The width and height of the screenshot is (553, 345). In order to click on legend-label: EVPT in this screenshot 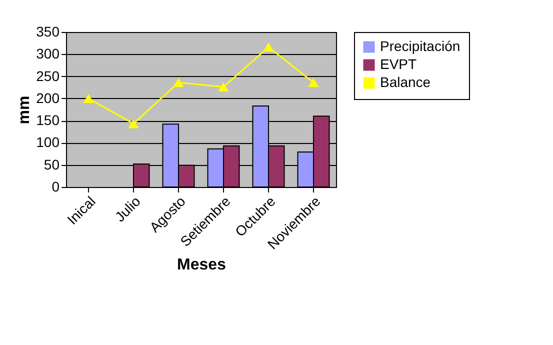, I will do `click(399, 64)`.